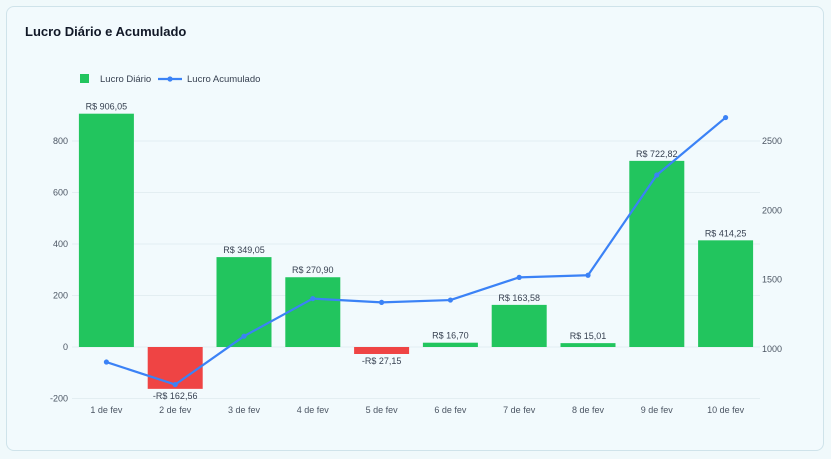 The height and width of the screenshot is (459, 831). Describe the element at coordinates (125, 79) in the screenshot. I see `legend-label-bars: Lucro Diário` at that location.